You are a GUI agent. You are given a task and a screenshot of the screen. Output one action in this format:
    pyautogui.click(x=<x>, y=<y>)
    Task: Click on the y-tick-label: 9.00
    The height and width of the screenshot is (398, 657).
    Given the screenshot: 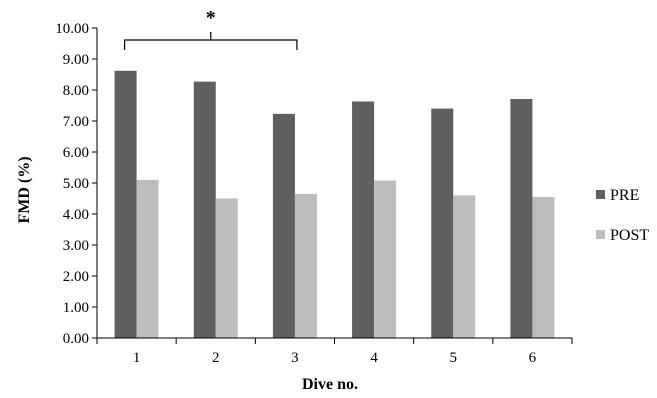 What is the action you would take?
    pyautogui.click(x=76, y=60)
    